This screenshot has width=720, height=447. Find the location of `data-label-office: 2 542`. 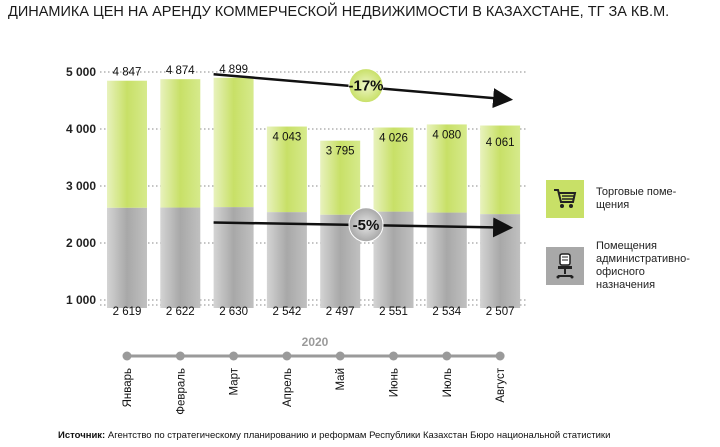

data-label-office: 2 542 is located at coordinates (287, 312).